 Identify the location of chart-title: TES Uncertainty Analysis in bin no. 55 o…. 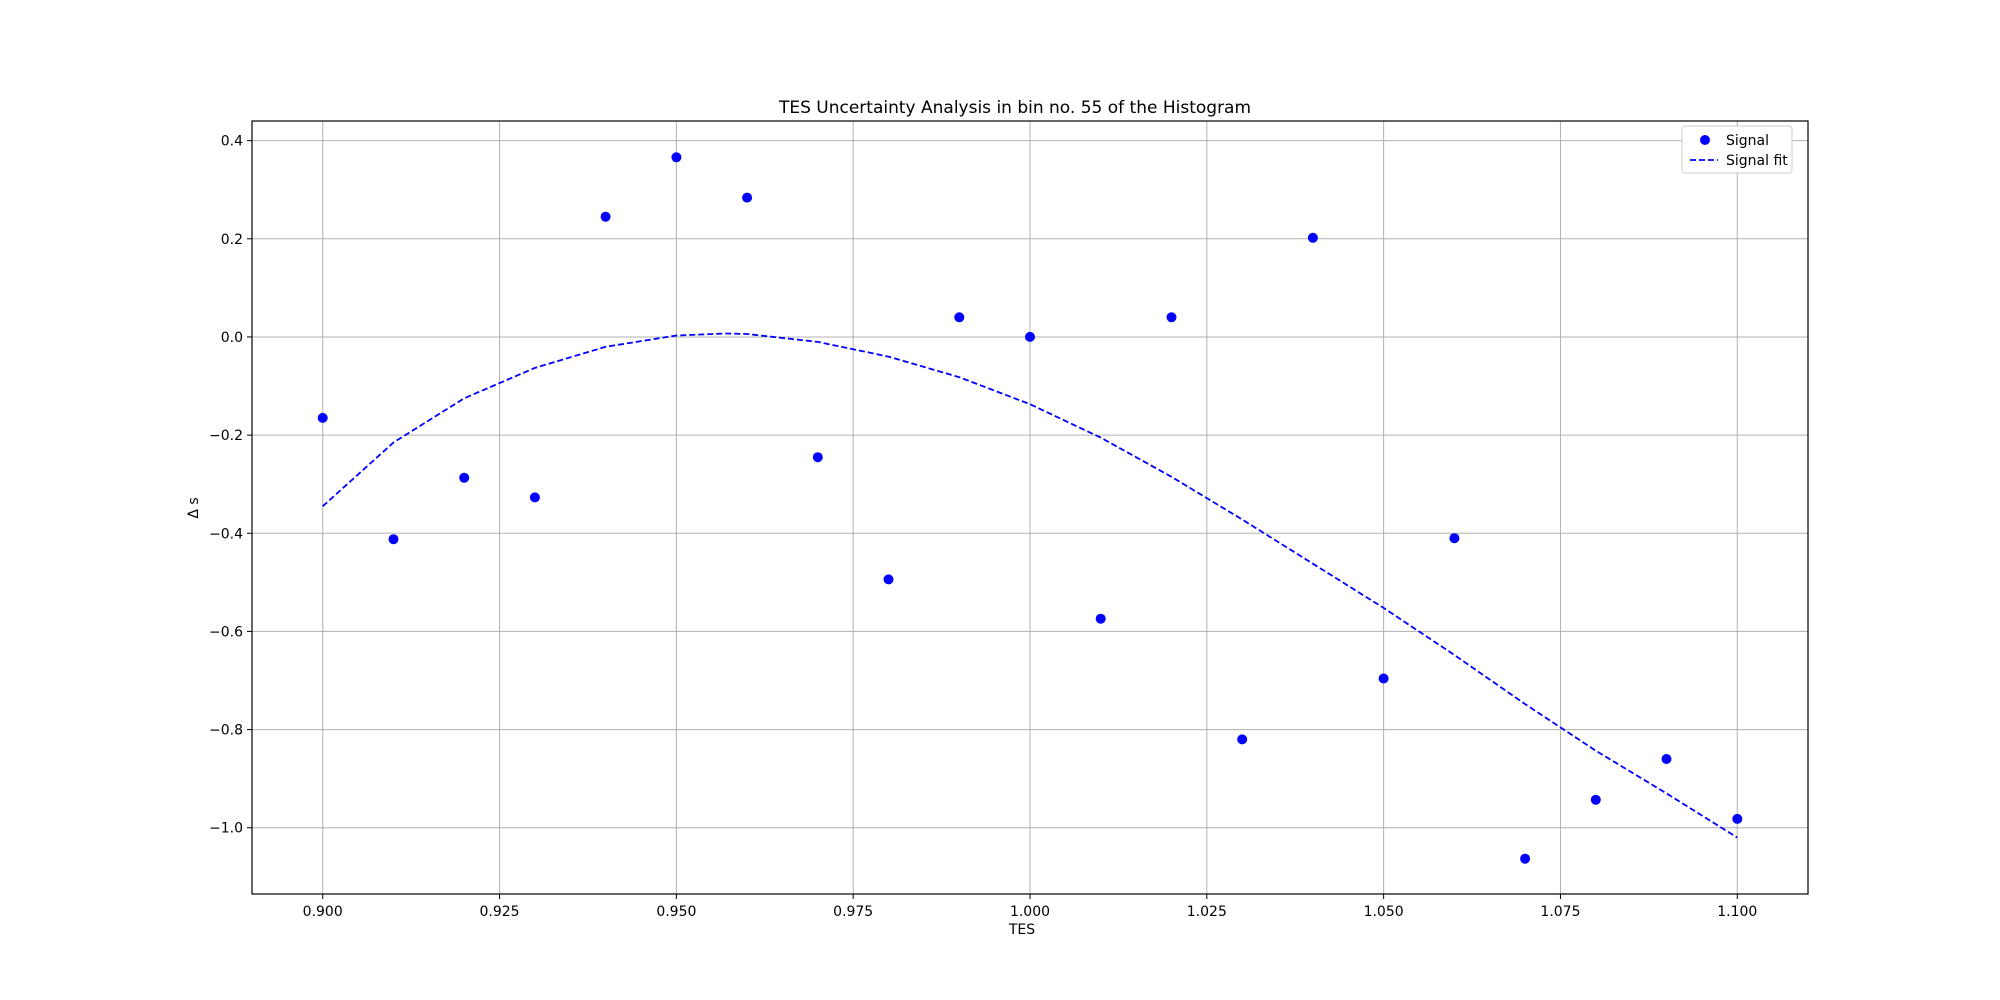
(1014, 108).